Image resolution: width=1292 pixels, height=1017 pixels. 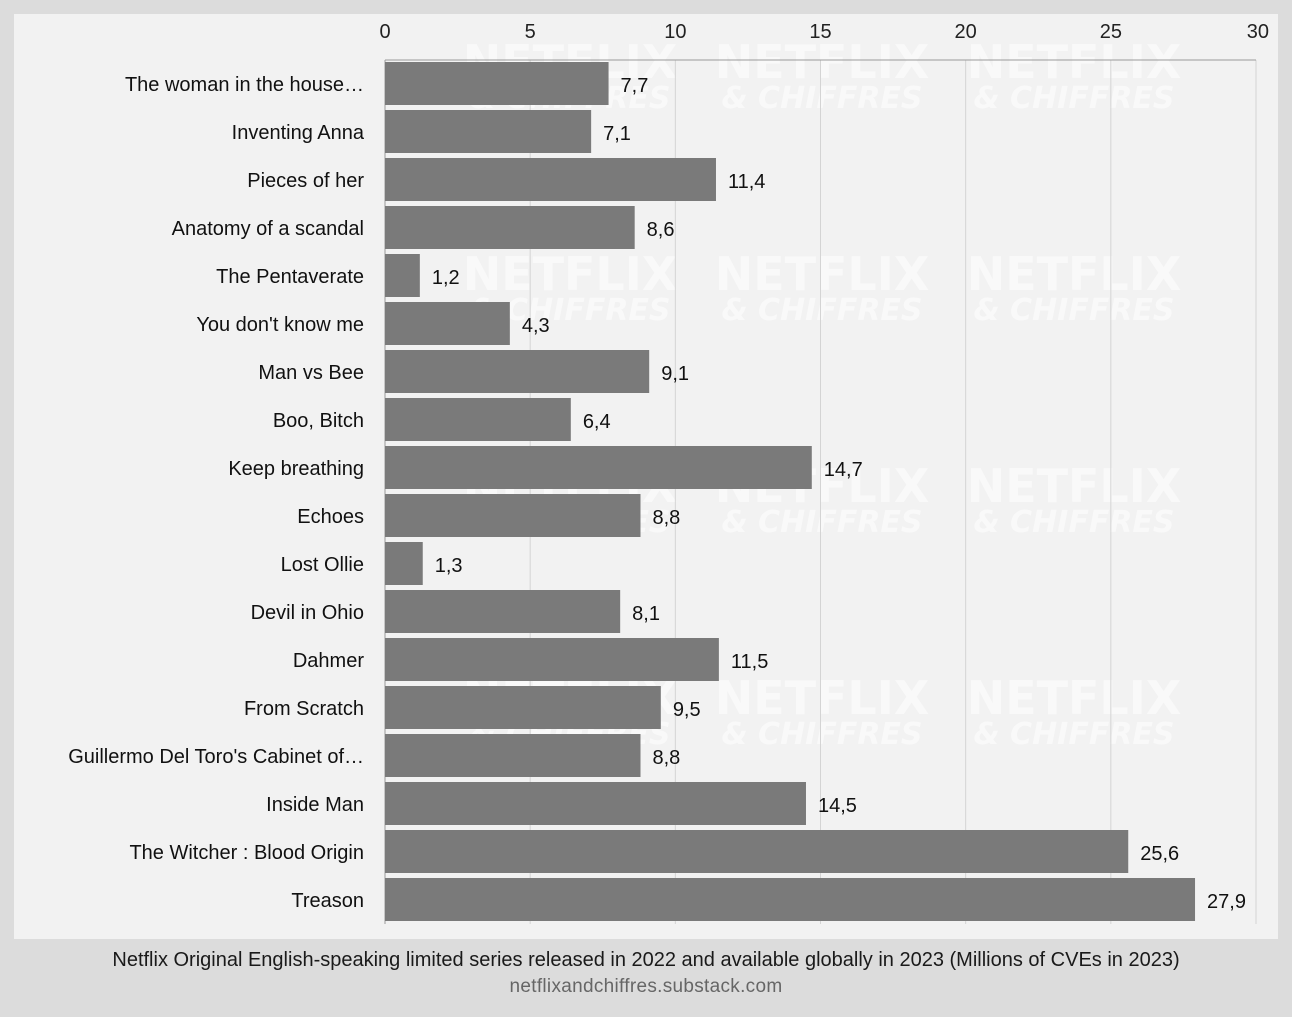 I want to click on category-label: The Pentaverate, so click(x=290, y=277).